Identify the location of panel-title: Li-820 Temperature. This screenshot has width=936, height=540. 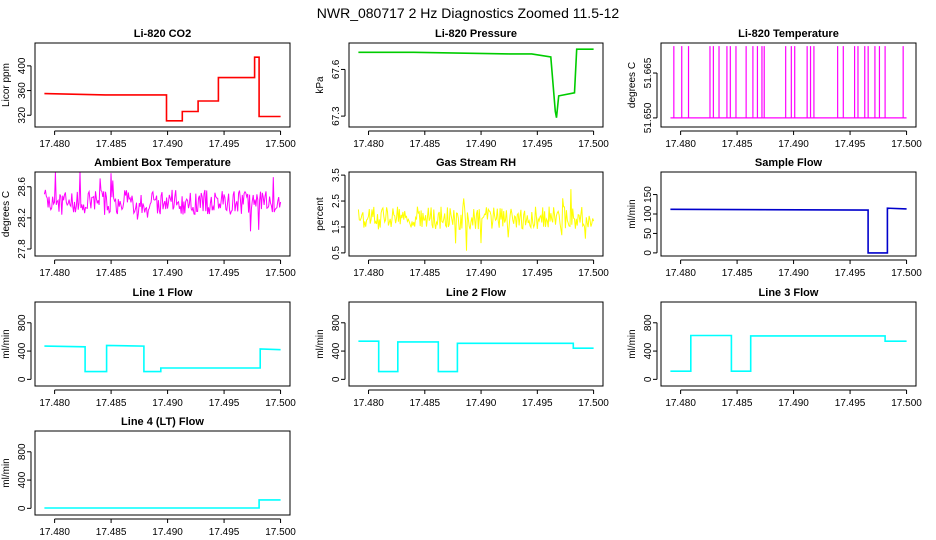
(788, 34).